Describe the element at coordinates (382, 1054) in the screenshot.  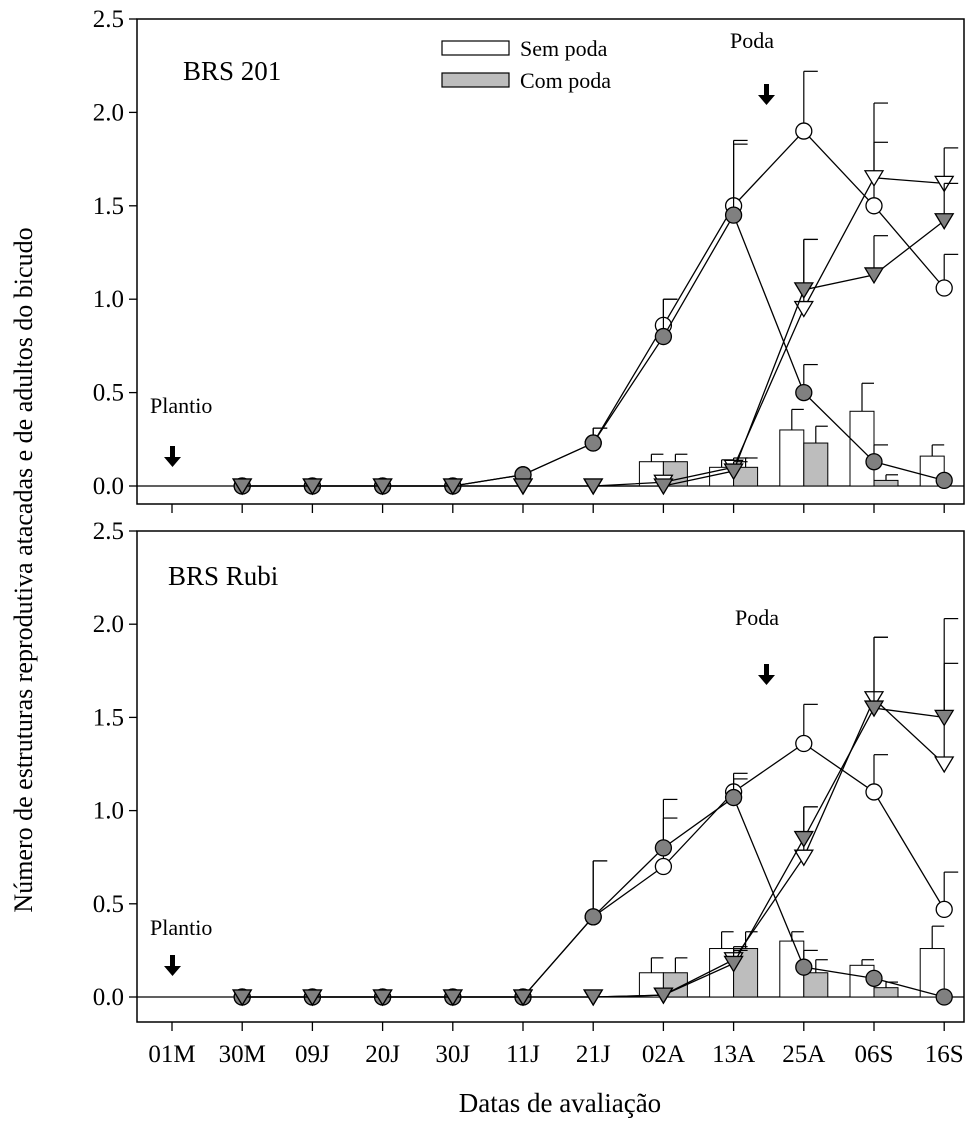
I see `x-tick-label: 20J` at that location.